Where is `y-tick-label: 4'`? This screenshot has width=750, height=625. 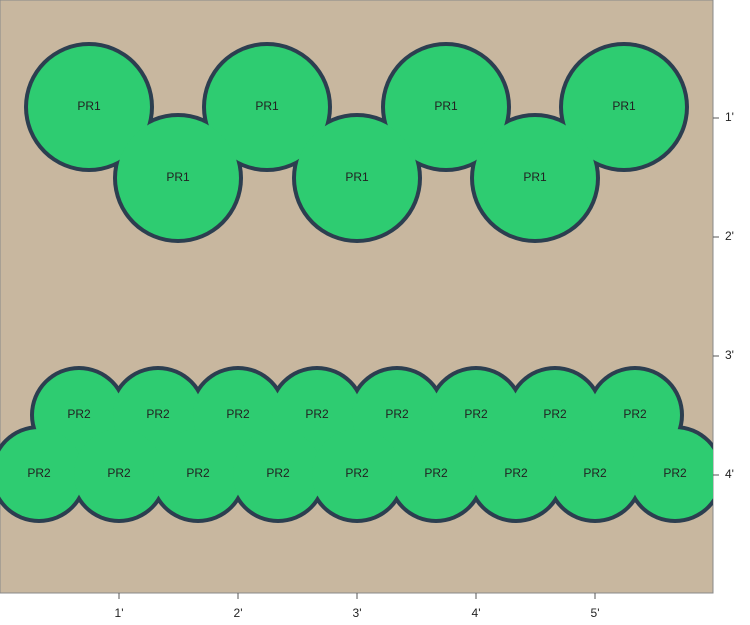
y-tick-label: 4' is located at coordinates (729, 474).